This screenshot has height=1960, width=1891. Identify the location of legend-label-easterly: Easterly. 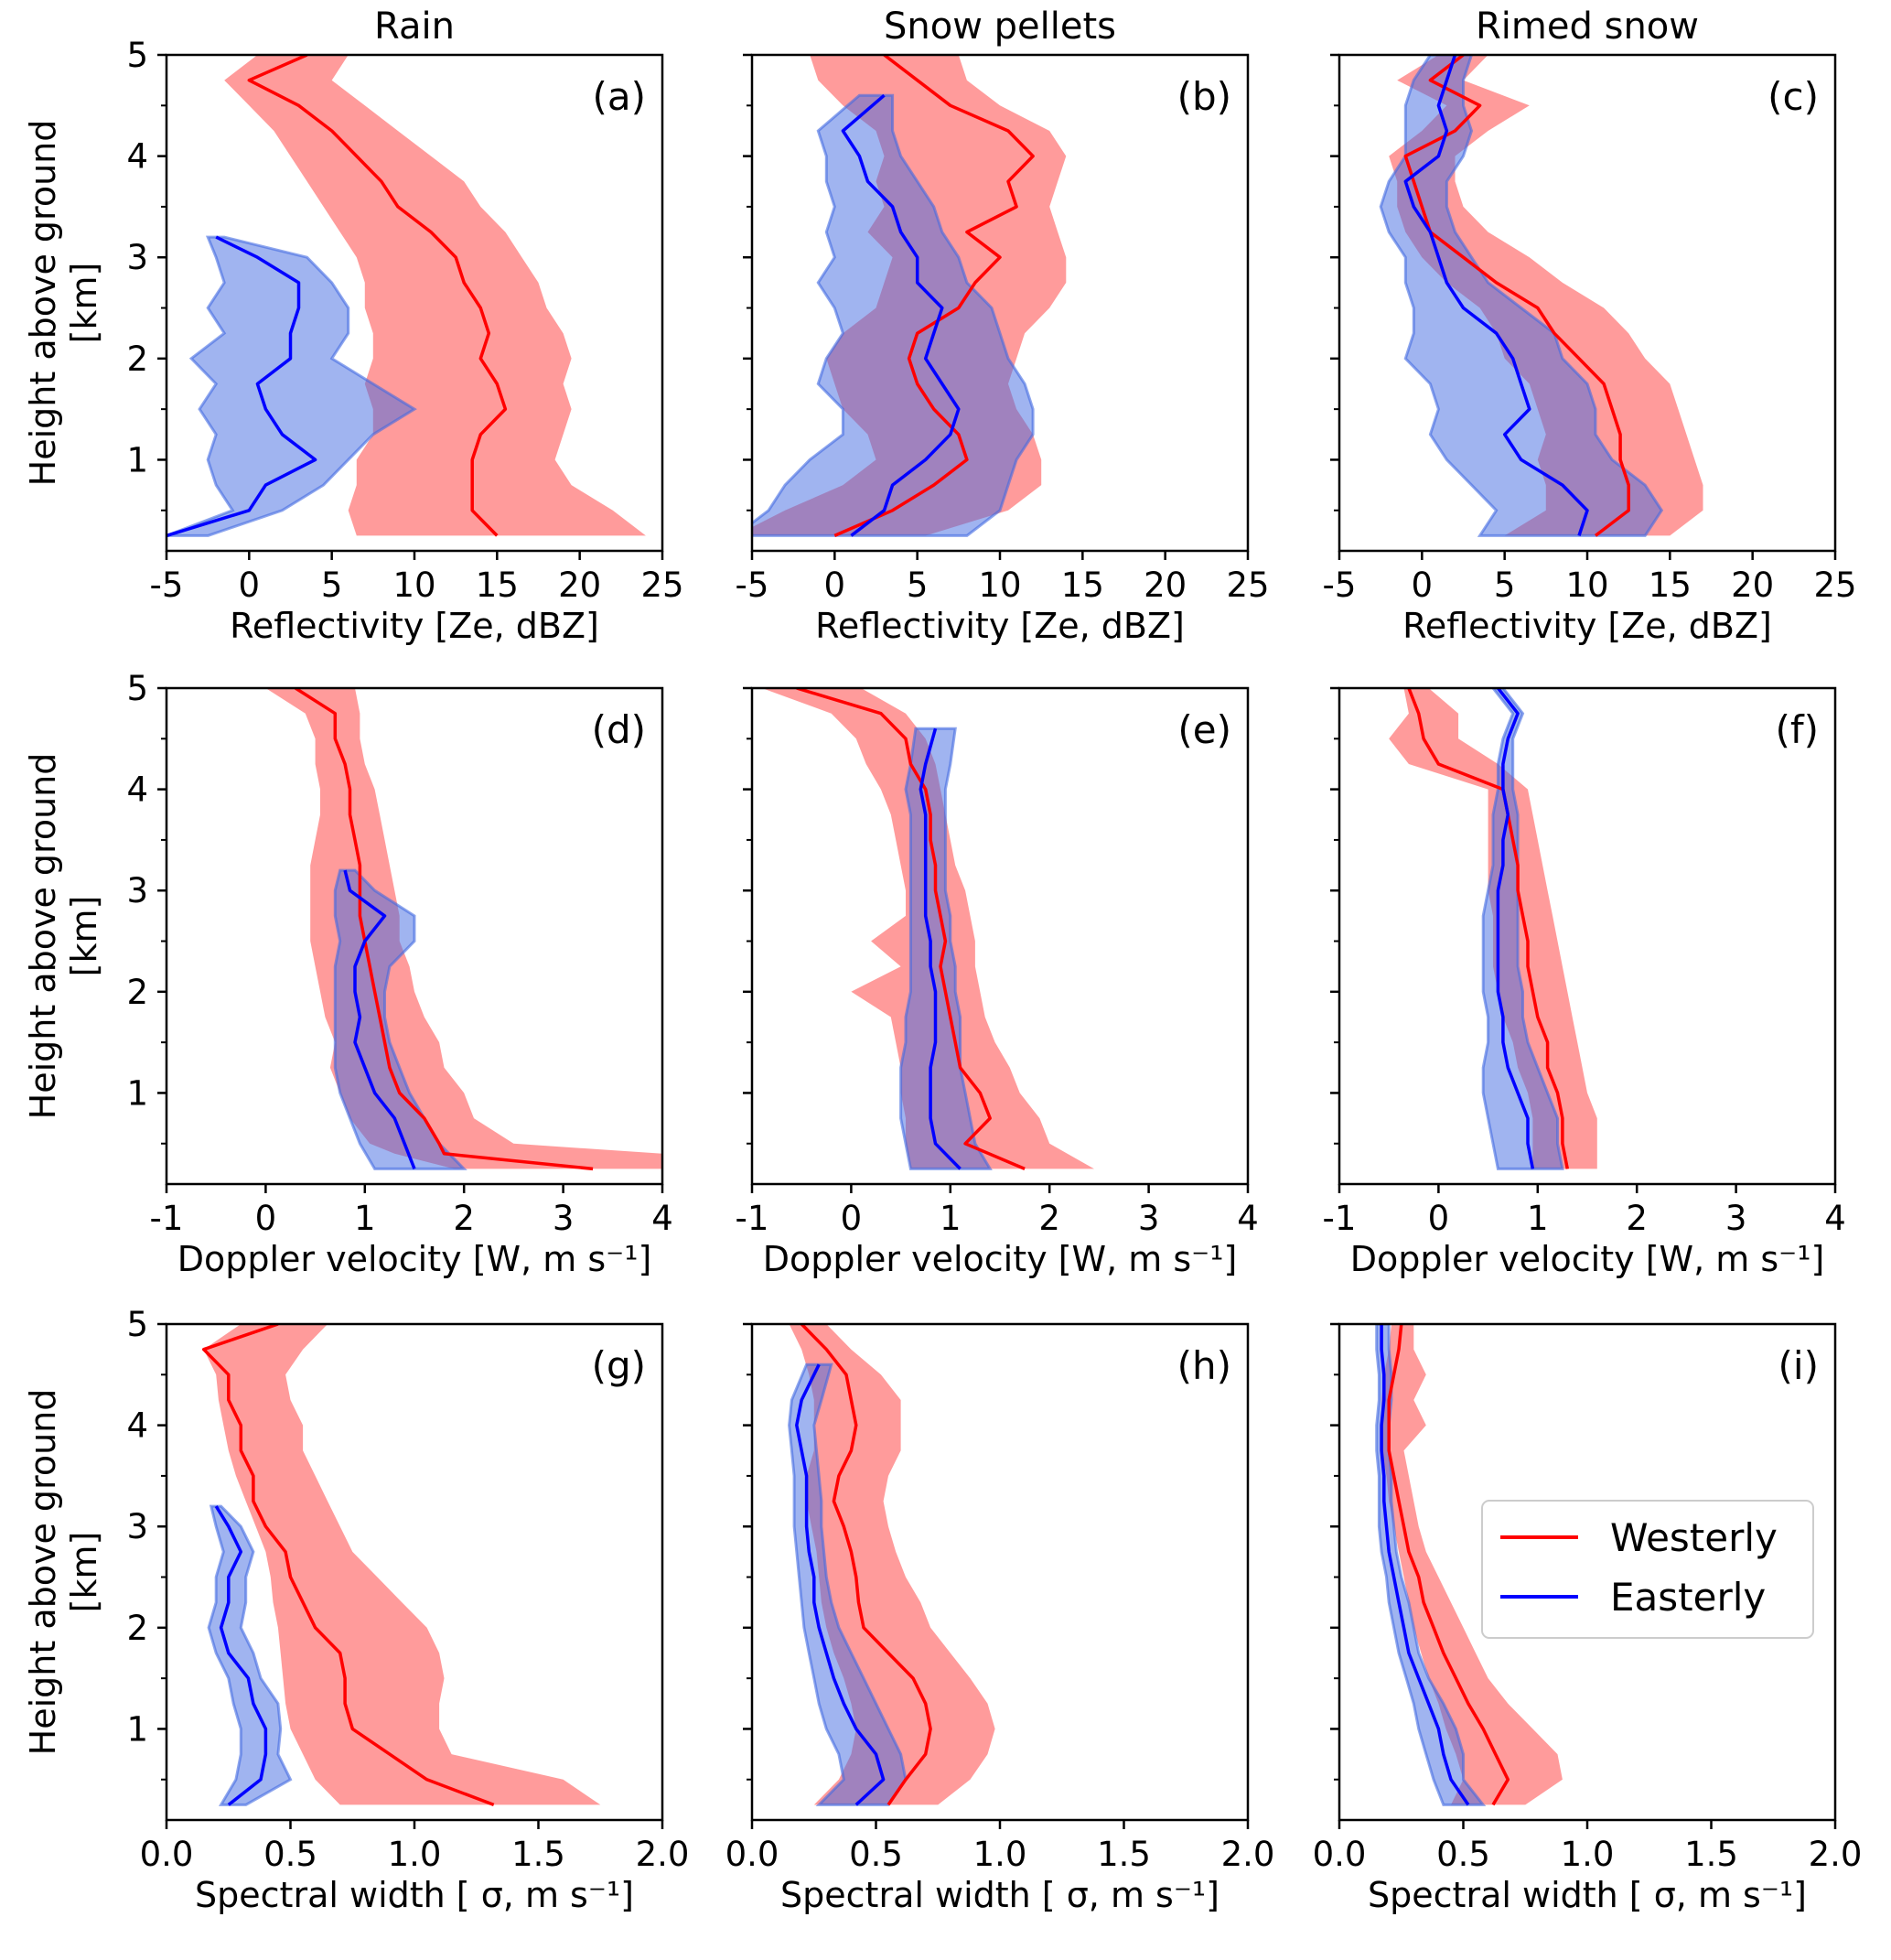
(1688, 1597).